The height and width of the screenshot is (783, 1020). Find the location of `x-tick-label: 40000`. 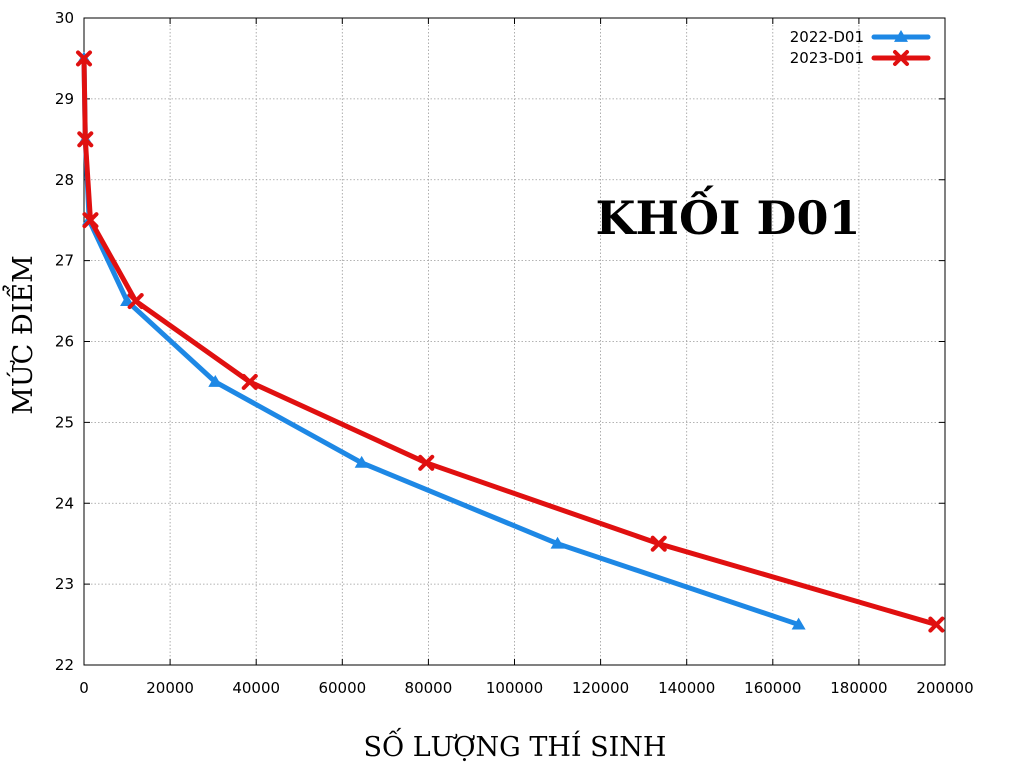

x-tick-label: 40000 is located at coordinates (256, 688).